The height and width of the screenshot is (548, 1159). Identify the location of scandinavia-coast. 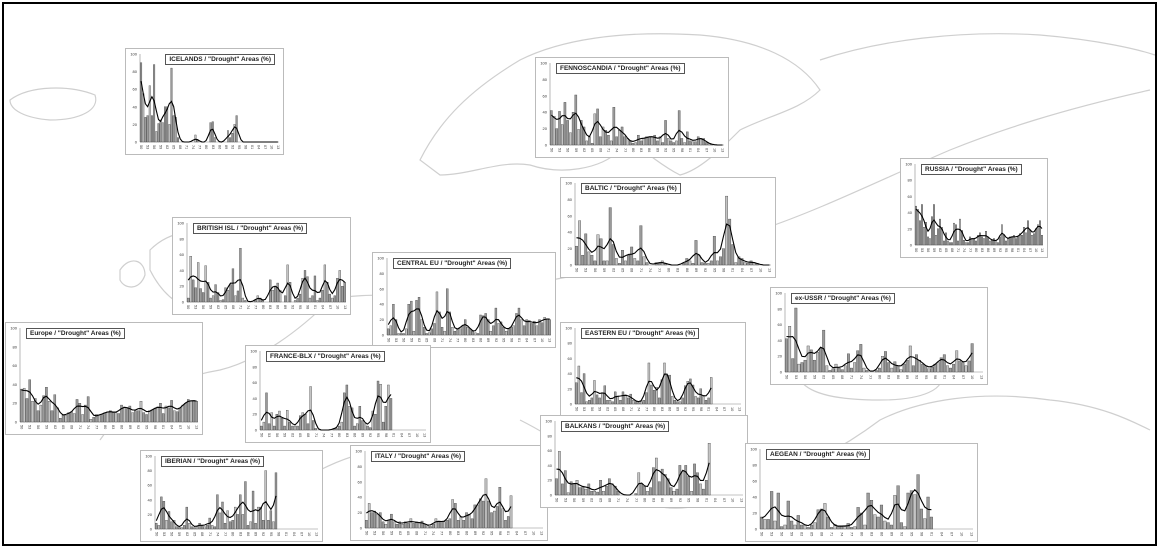
(620, 104).